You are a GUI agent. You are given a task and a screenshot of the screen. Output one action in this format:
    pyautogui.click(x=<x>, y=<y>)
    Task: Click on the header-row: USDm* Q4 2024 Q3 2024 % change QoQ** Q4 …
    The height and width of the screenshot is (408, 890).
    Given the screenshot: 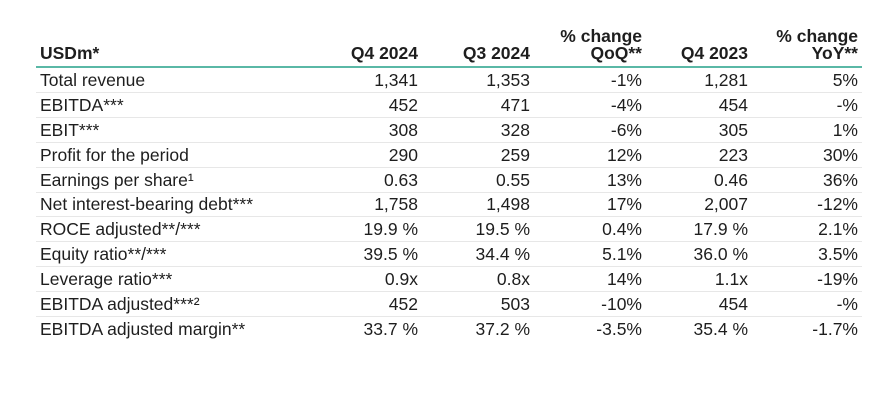 What is the action you would take?
    pyautogui.click(x=449, y=46)
    